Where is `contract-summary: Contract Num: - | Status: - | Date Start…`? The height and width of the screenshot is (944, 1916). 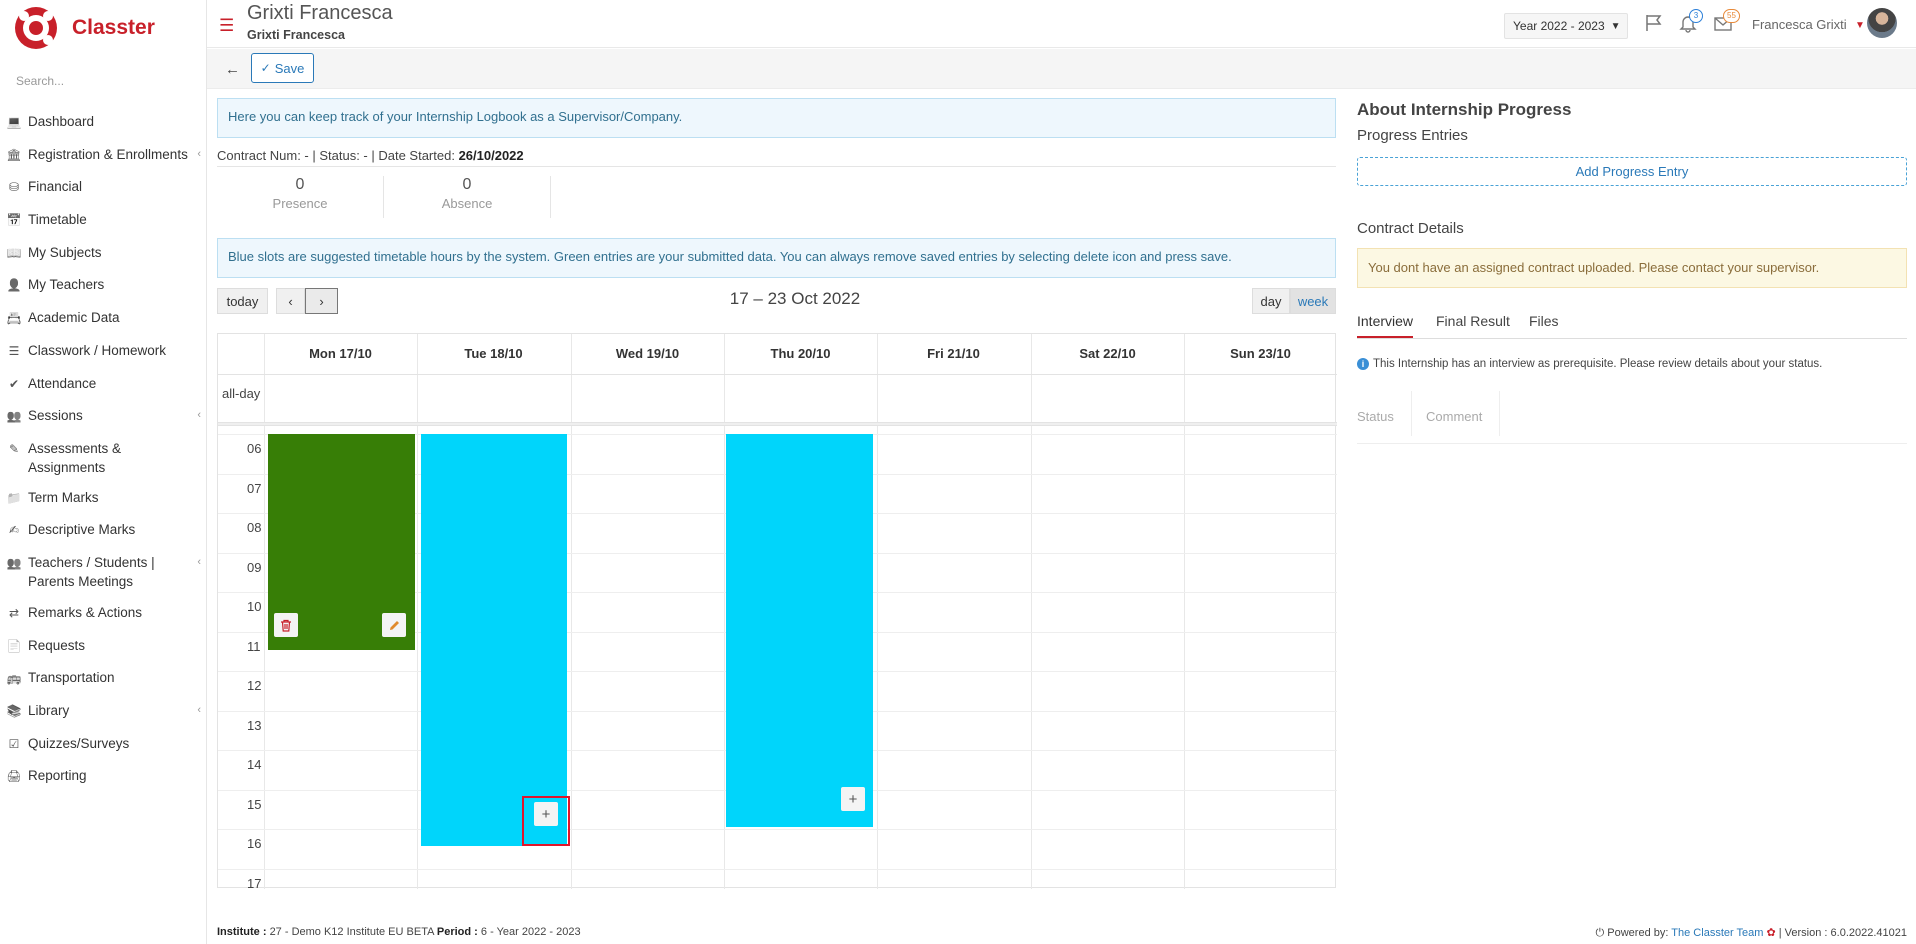 contract-summary: Contract Num: - | Status: - | Date Start… is located at coordinates (370, 155).